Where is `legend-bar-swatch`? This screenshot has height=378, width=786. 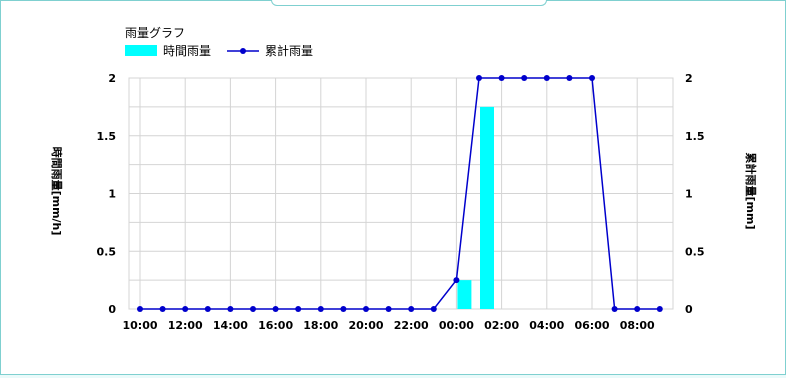 legend-bar-swatch is located at coordinates (141, 50).